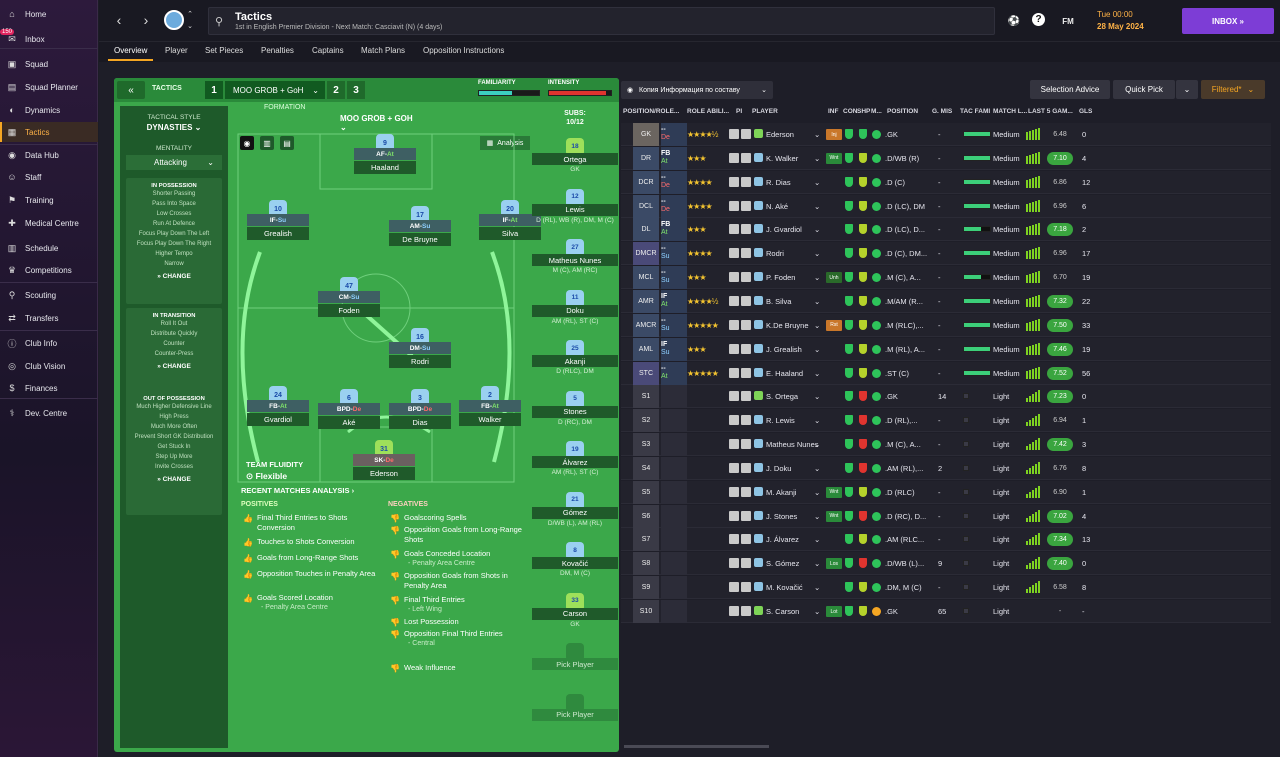 The height and width of the screenshot is (757, 1280). I want to click on role-duty-cell: IF Su, so click(674, 349).